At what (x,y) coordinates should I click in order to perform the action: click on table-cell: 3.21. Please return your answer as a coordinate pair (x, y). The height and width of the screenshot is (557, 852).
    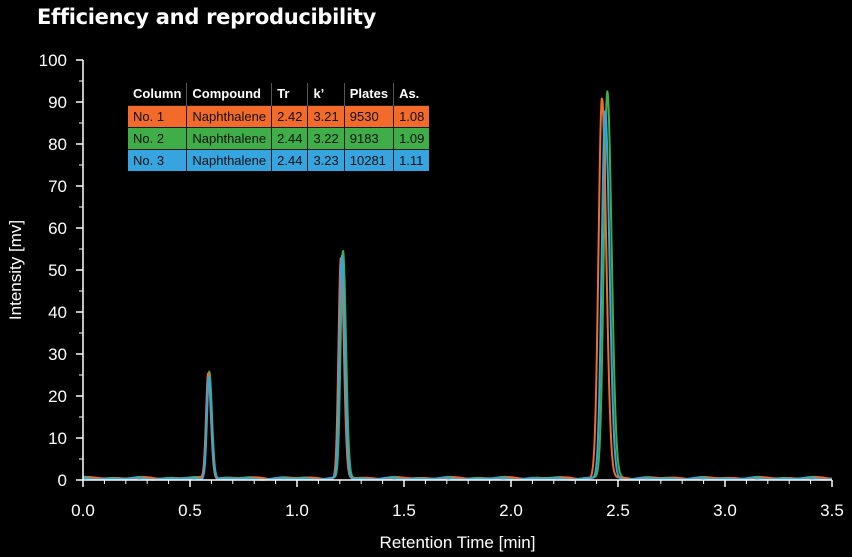
    Looking at the image, I should click on (326, 116).